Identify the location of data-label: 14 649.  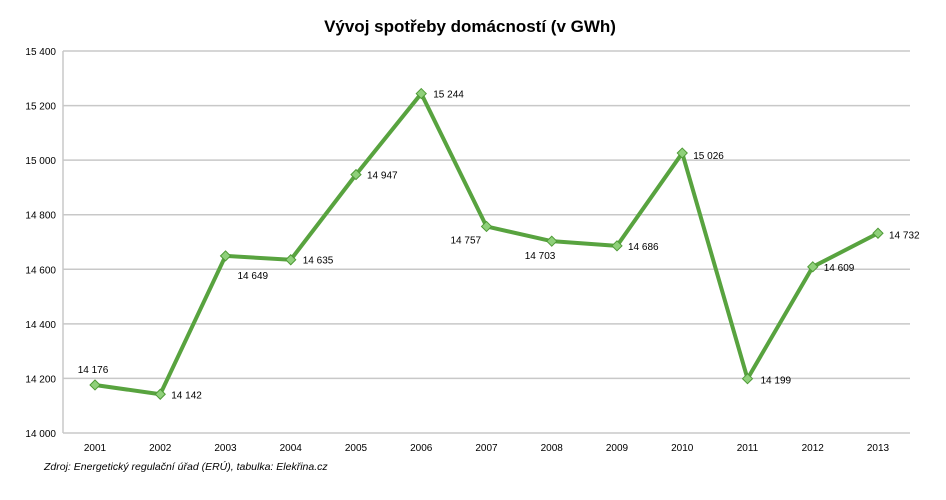
(253, 276).